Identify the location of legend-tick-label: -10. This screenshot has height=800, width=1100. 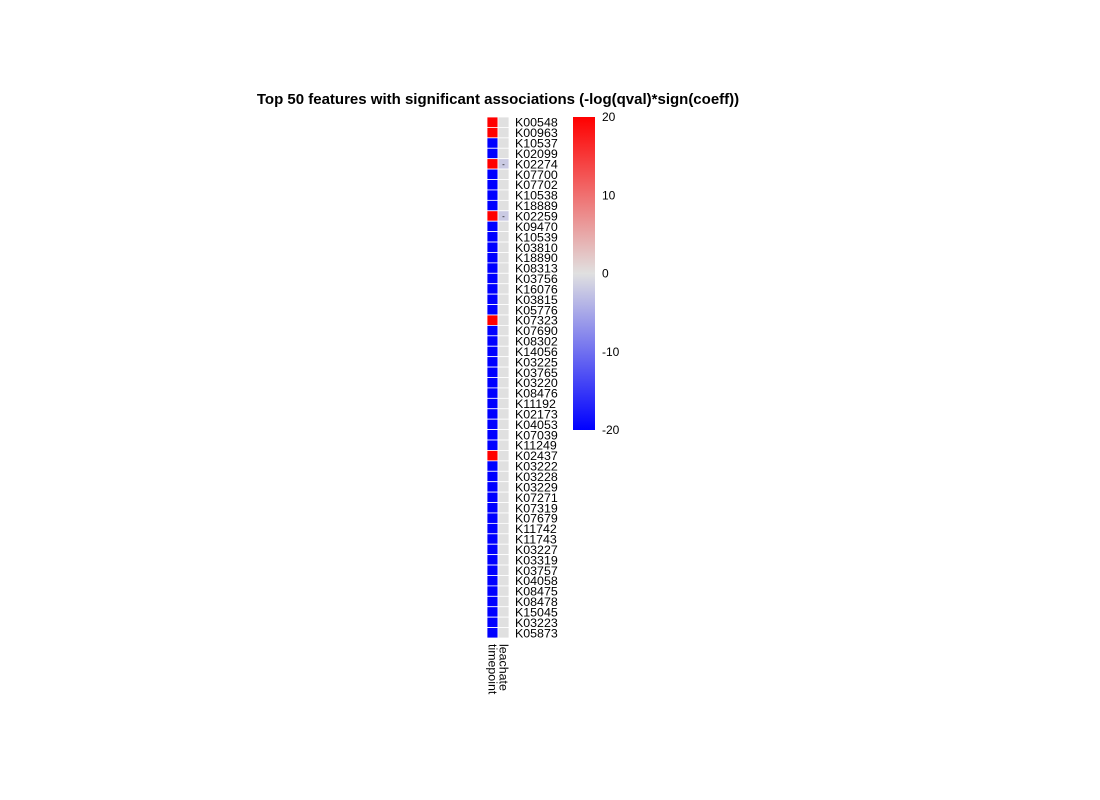
(611, 352).